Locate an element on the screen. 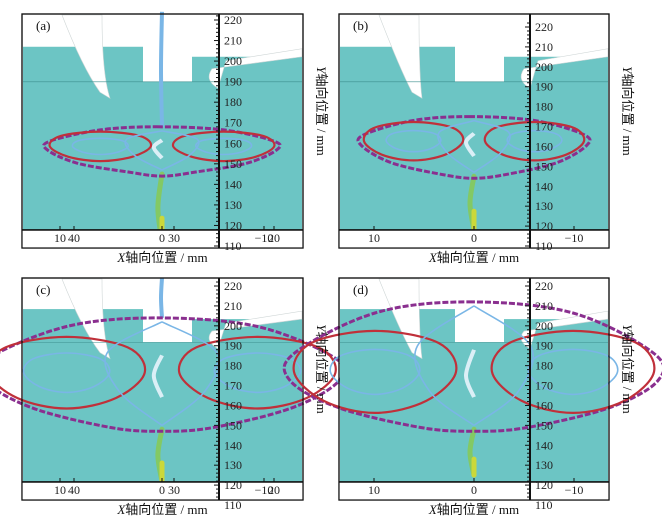 This screenshot has height=525, width=662. x-tick-label: 20 is located at coordinates (274, 490).